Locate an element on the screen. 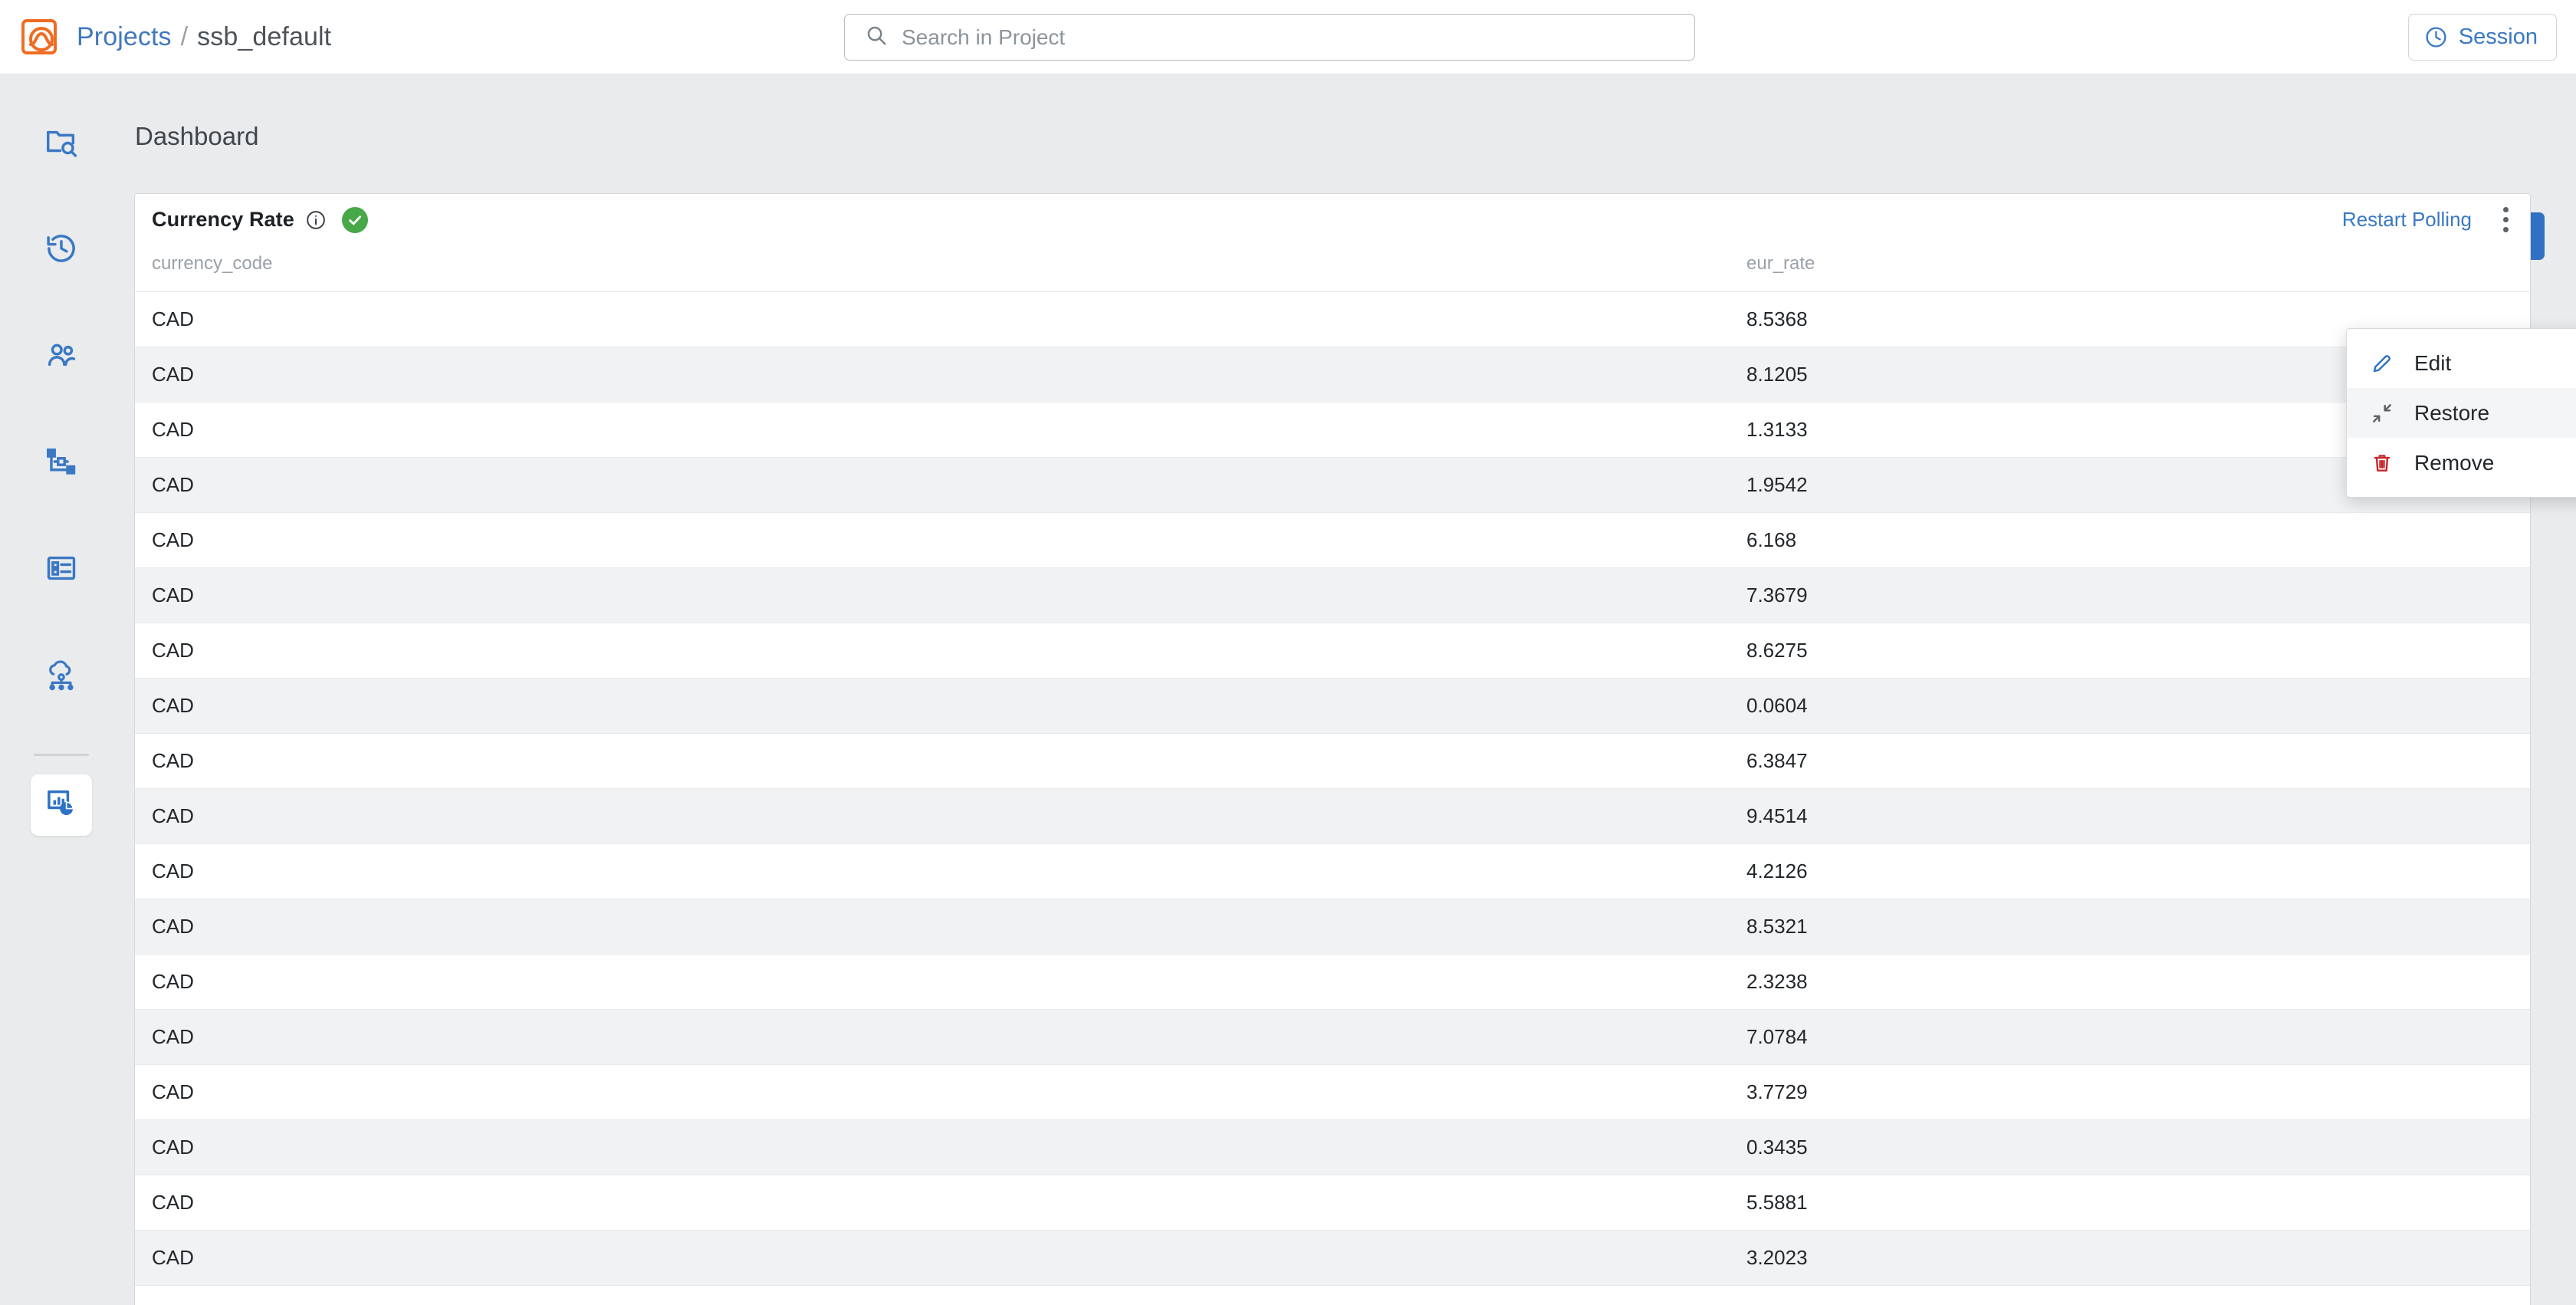 This screenshot has height=1305, width=2576. folder-search-icon is located at coordinates (62, 143).